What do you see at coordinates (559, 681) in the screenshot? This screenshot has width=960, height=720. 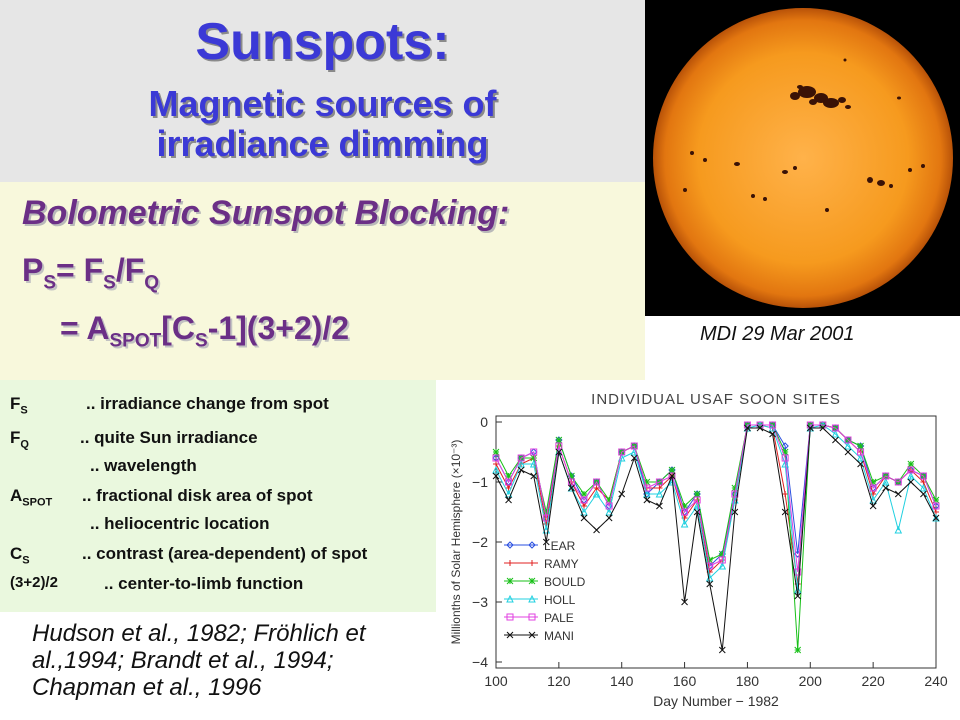 I see `x-tick-label: 120` at bounding box center [559, 681].